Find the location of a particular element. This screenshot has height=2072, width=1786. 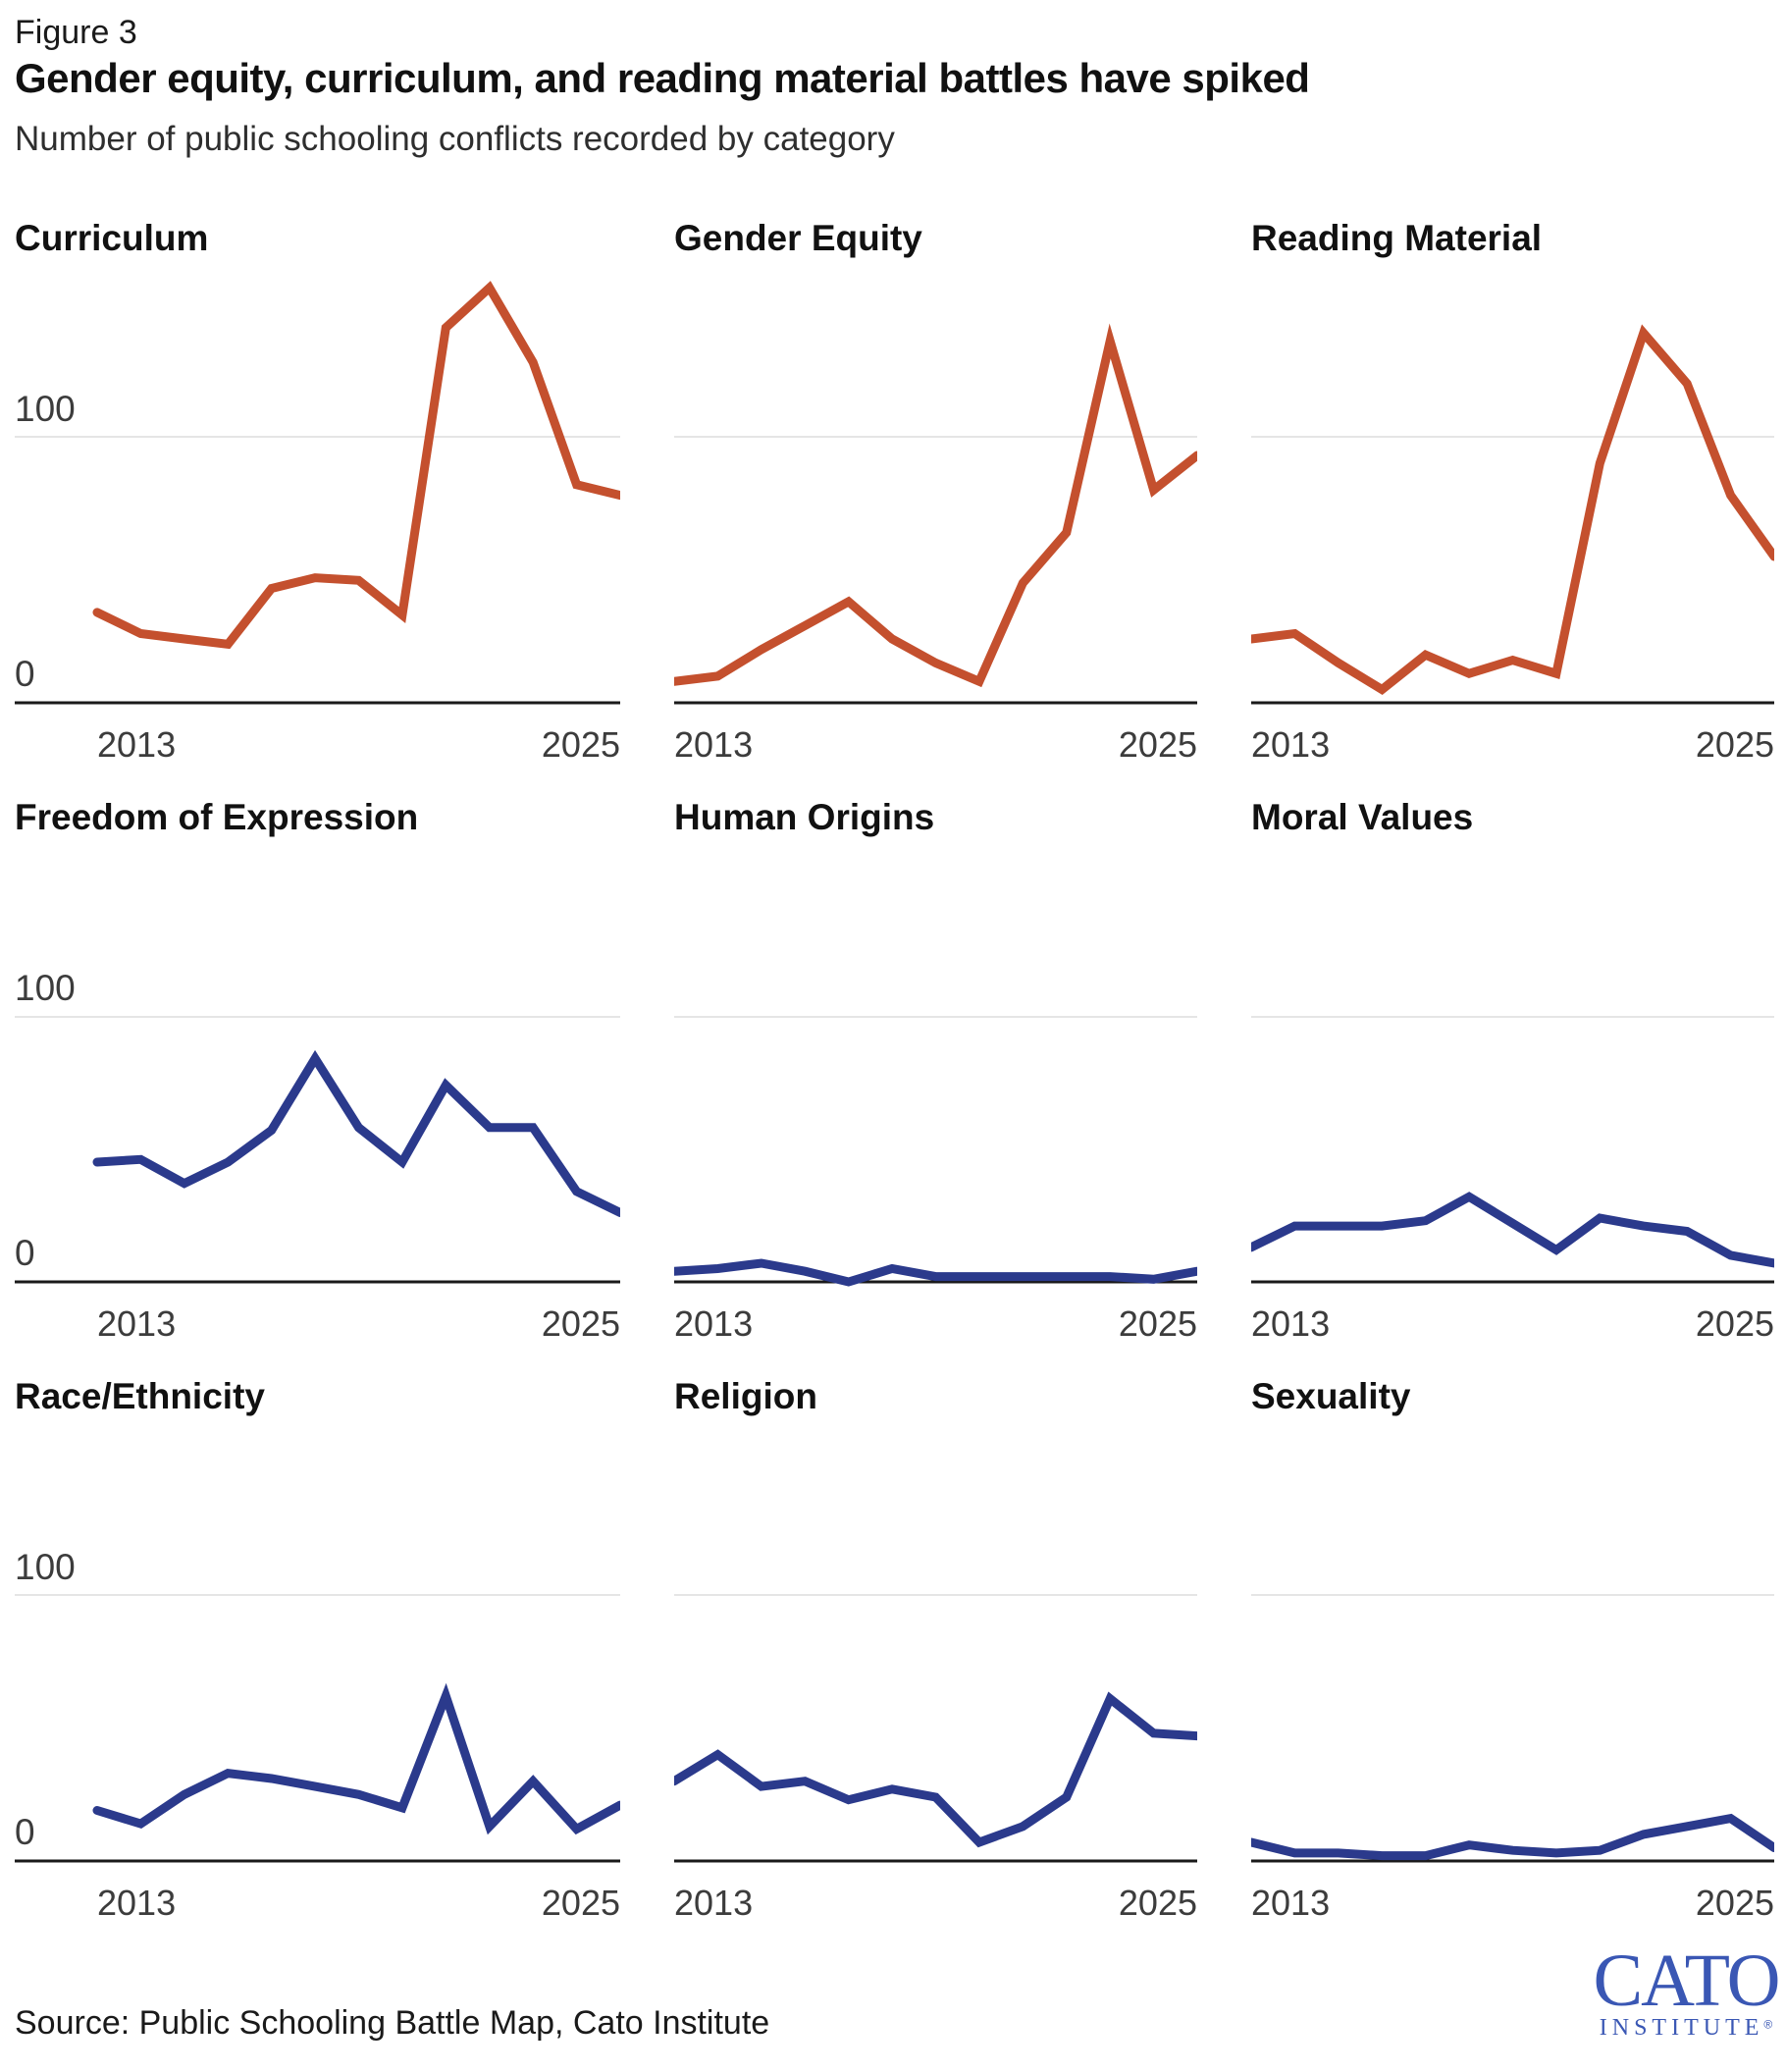

panel-title-sexuality: Sexuality is located at coordinates (1331, 1396).